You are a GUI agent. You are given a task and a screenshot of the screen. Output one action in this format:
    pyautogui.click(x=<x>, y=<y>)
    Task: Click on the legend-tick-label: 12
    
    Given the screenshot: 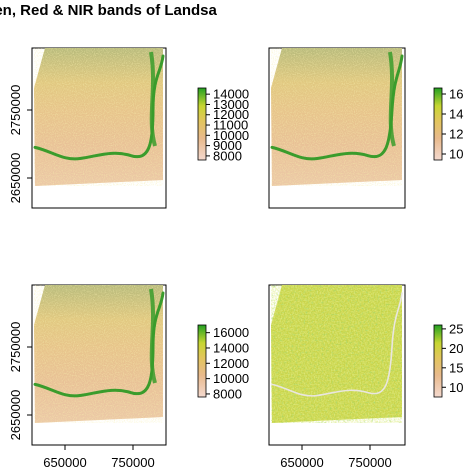 What is the action you would take?
    pyautogui.click(x=456, y=134)
    